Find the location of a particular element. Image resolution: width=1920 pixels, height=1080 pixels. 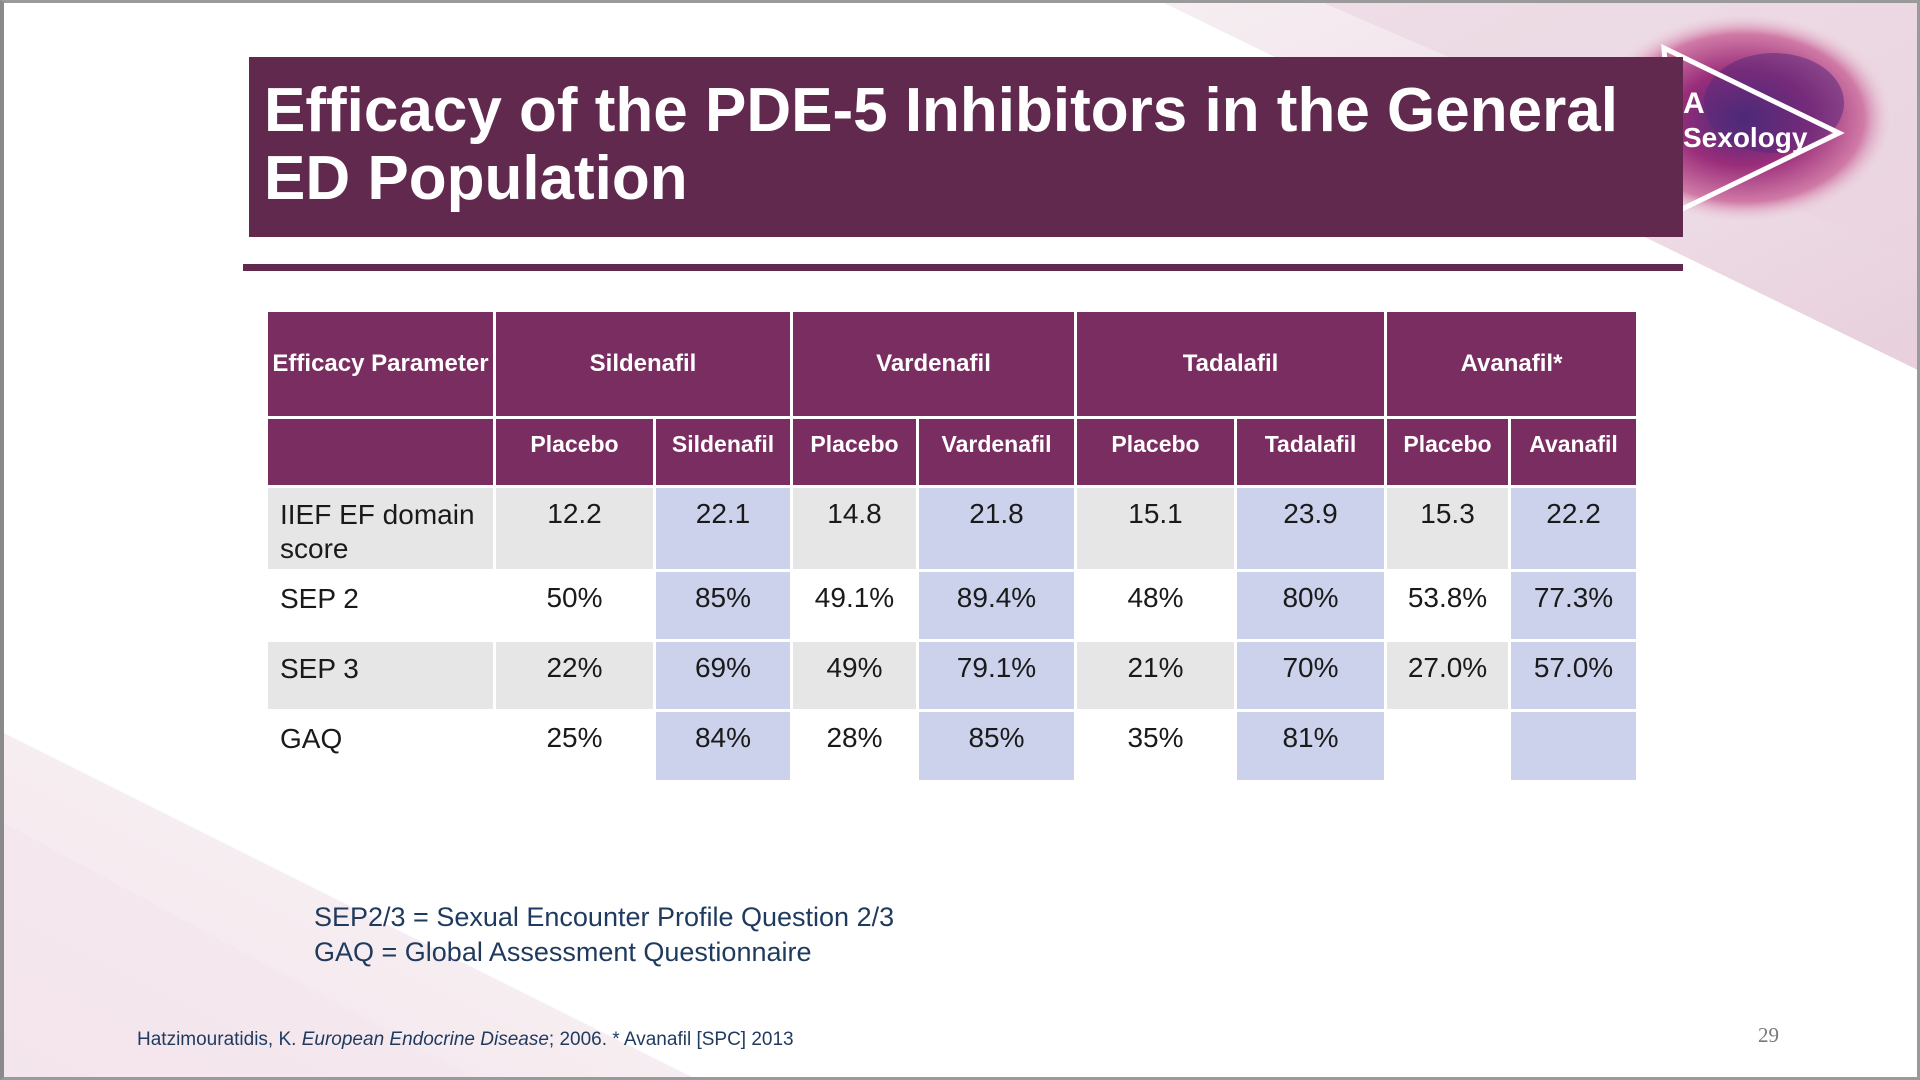

placebo-cell: 53.8% is located at coordinates (1448, 605).